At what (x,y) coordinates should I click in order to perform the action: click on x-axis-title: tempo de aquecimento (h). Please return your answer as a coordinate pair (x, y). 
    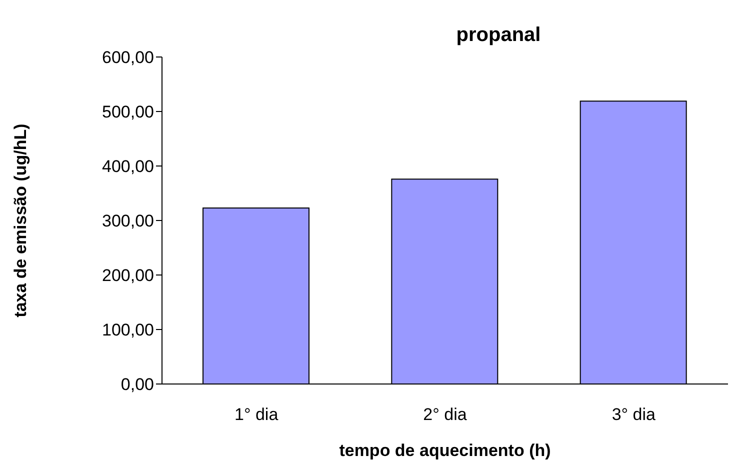
    Looking at the image, I should click on (445, 450).